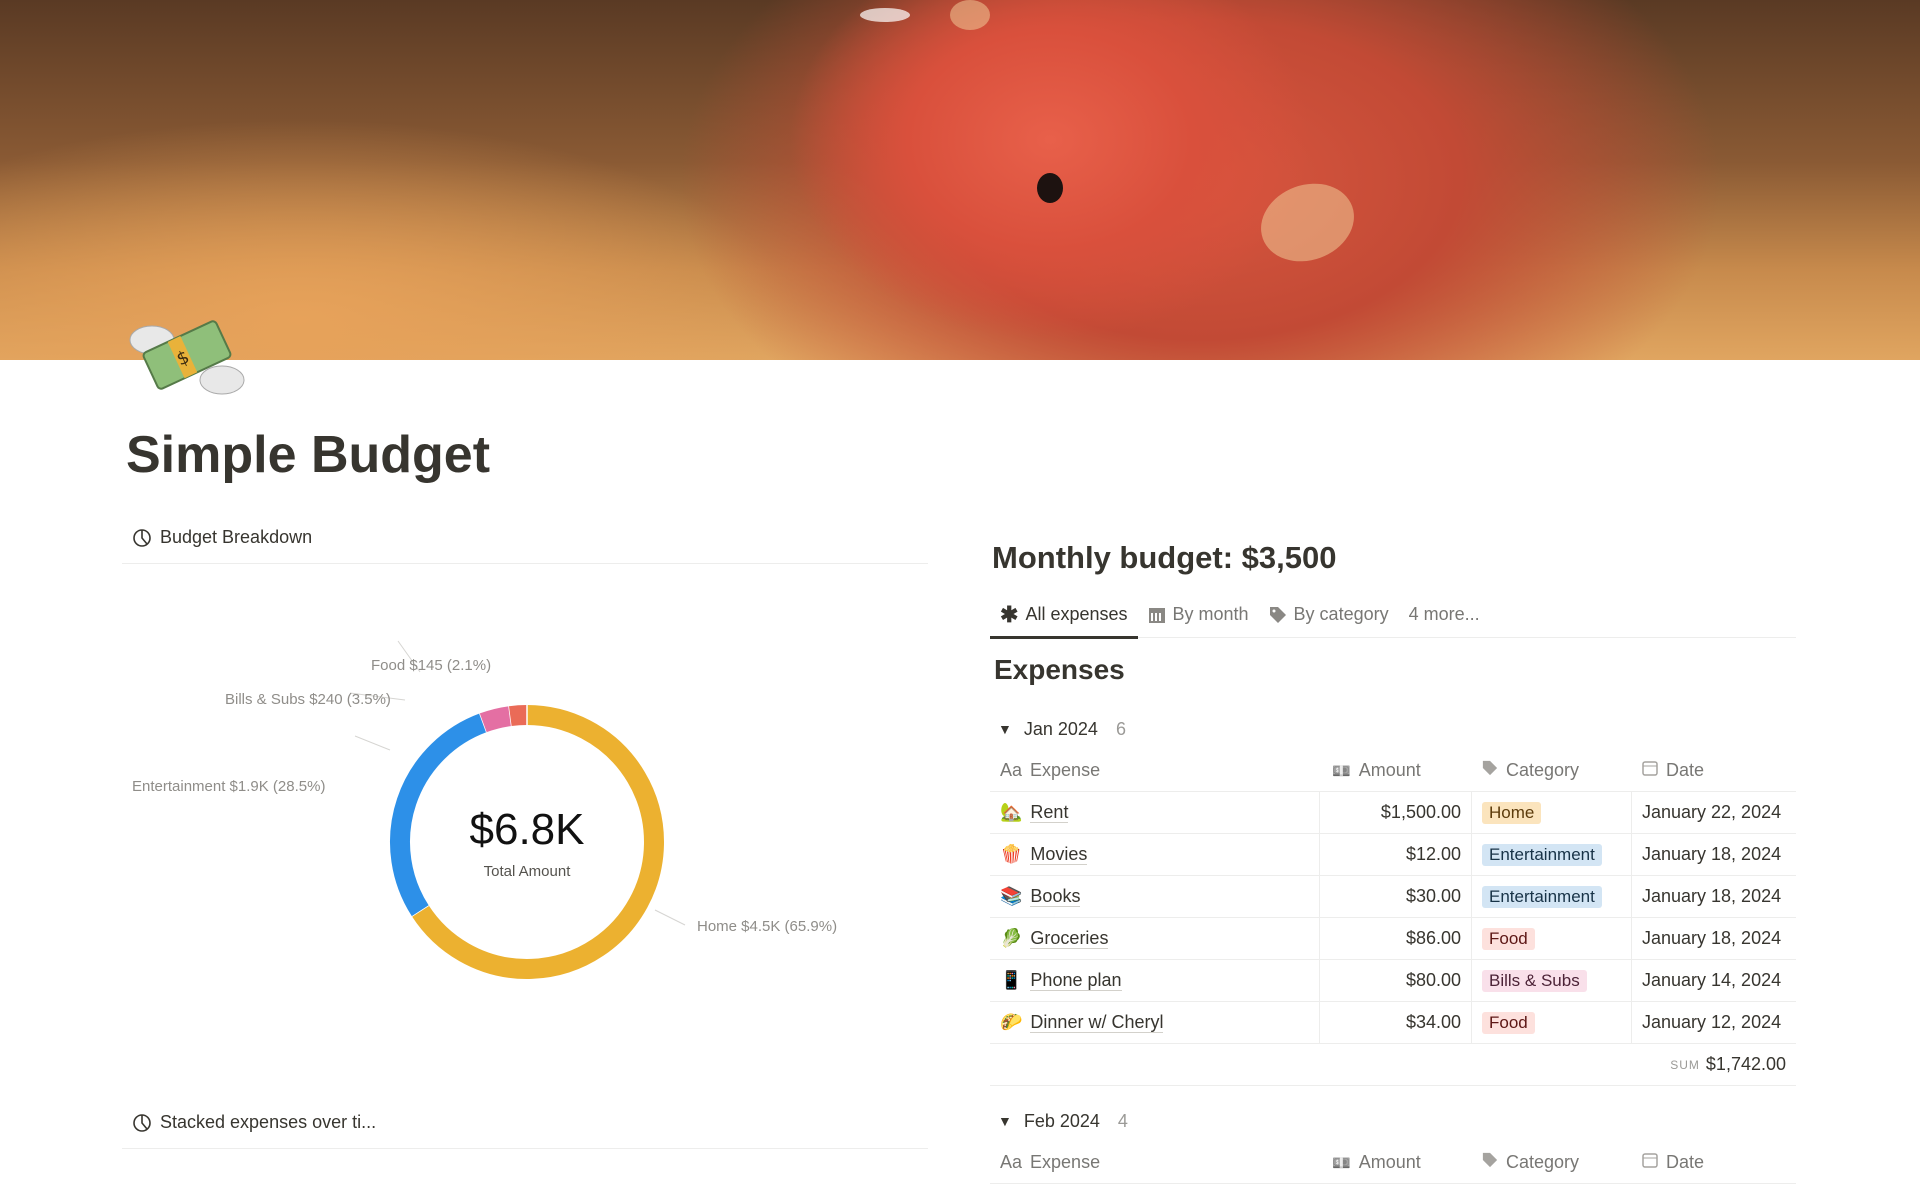 This screenshot has height=1199, width=1920. What do you see at coordinates (1164, 557) in the screenshot?
I see `monthly-budget-heading: Monthly budget: $3,500` at bounding box center [1164, 557].